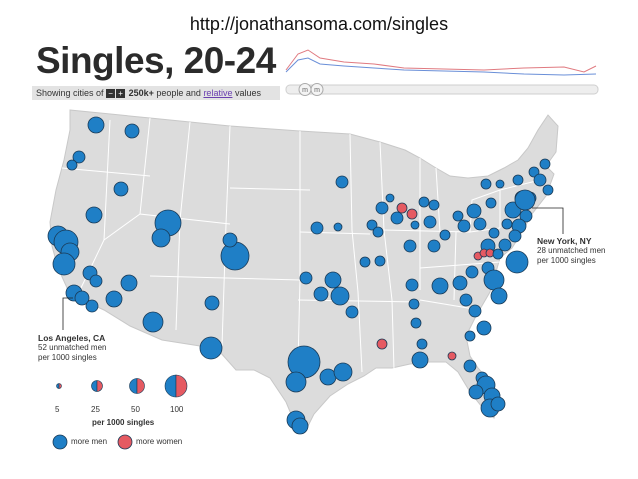 This screenshot has width=638, height=479. Describe the element at coordinates (121, 94) in the screenshot. I see `plus-icon: +` at that location.